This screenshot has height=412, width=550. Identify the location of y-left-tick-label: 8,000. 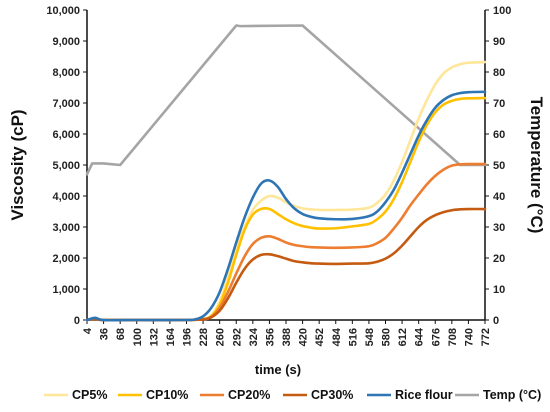
(66, 73).